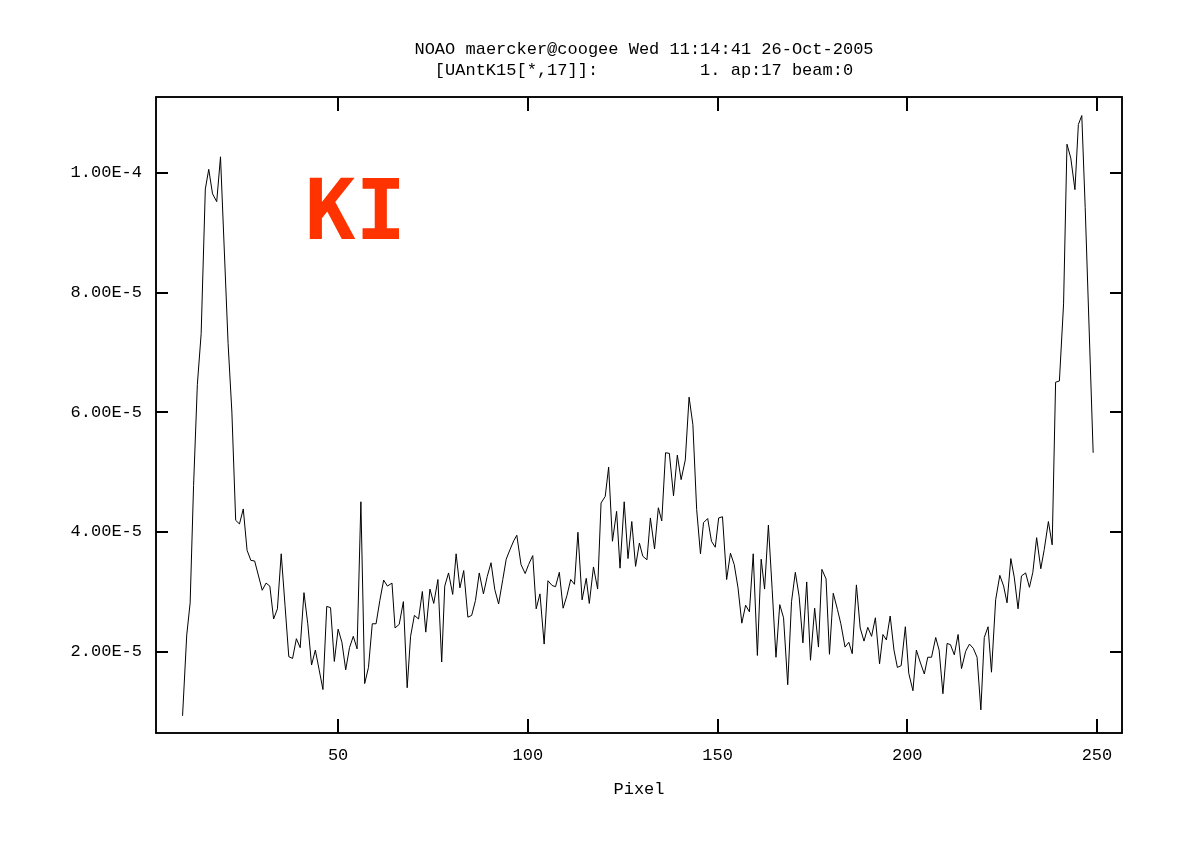 This screenshot has width=1194, height=842. I want to click on y-tick-label: 1.00E-4, so click(106, 173).